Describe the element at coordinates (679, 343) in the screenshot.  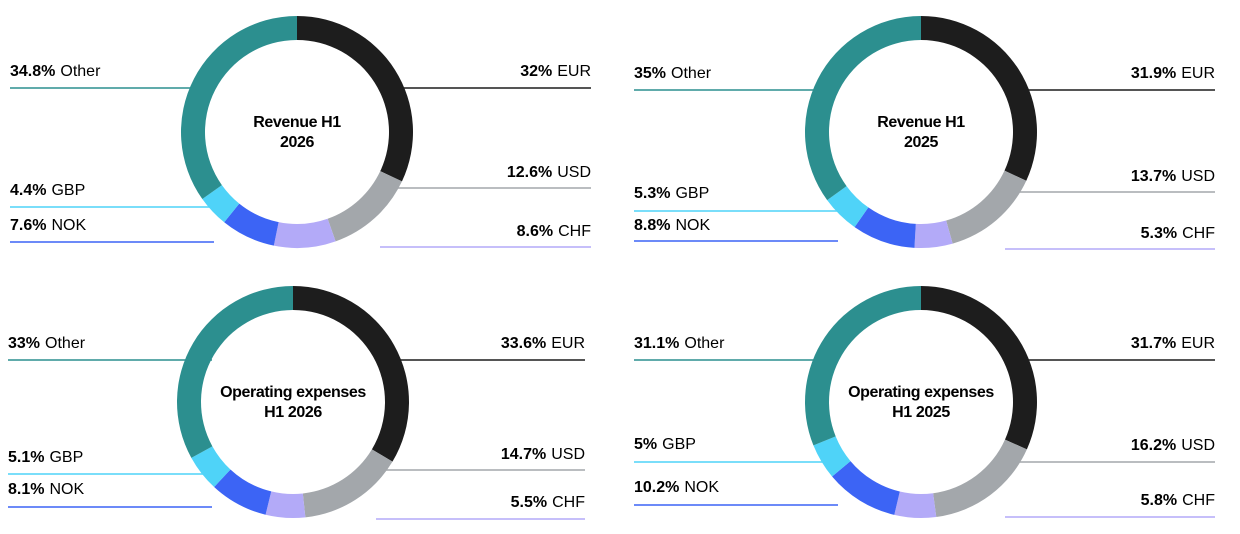
I see `slice-label-other: 31.1% Other` at that location.